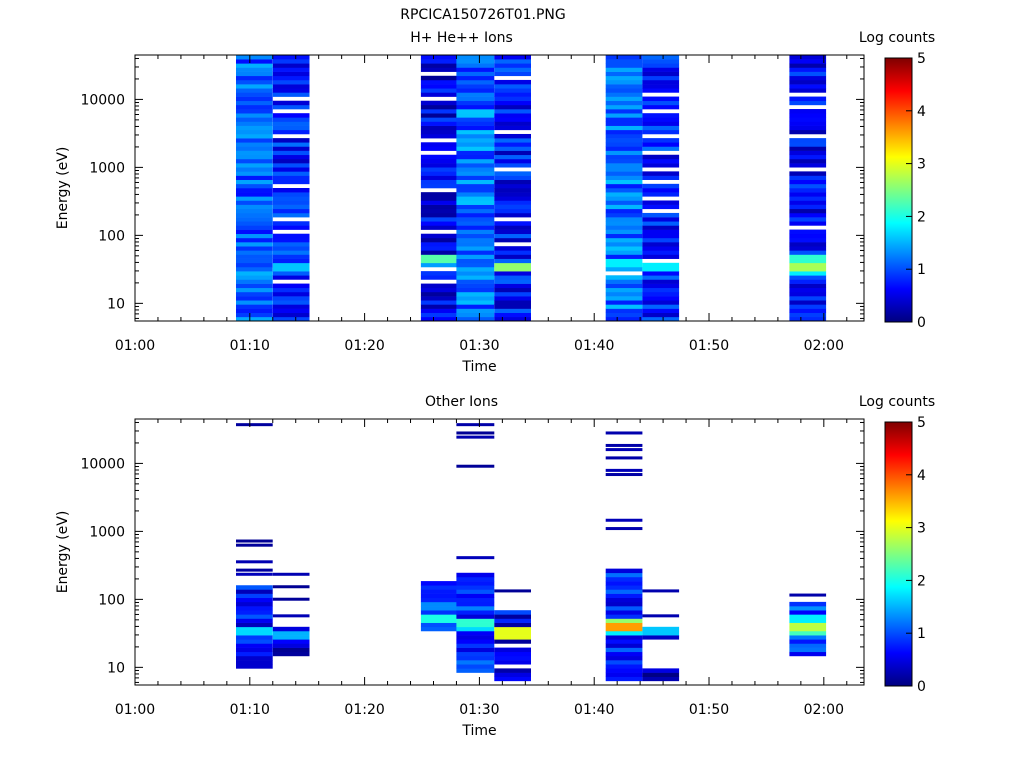 This screenshot has height=772, width=1024. Describe the element at coordinates (478, 731) in the screenshot. I see `x-axis-label: Time` at that location.